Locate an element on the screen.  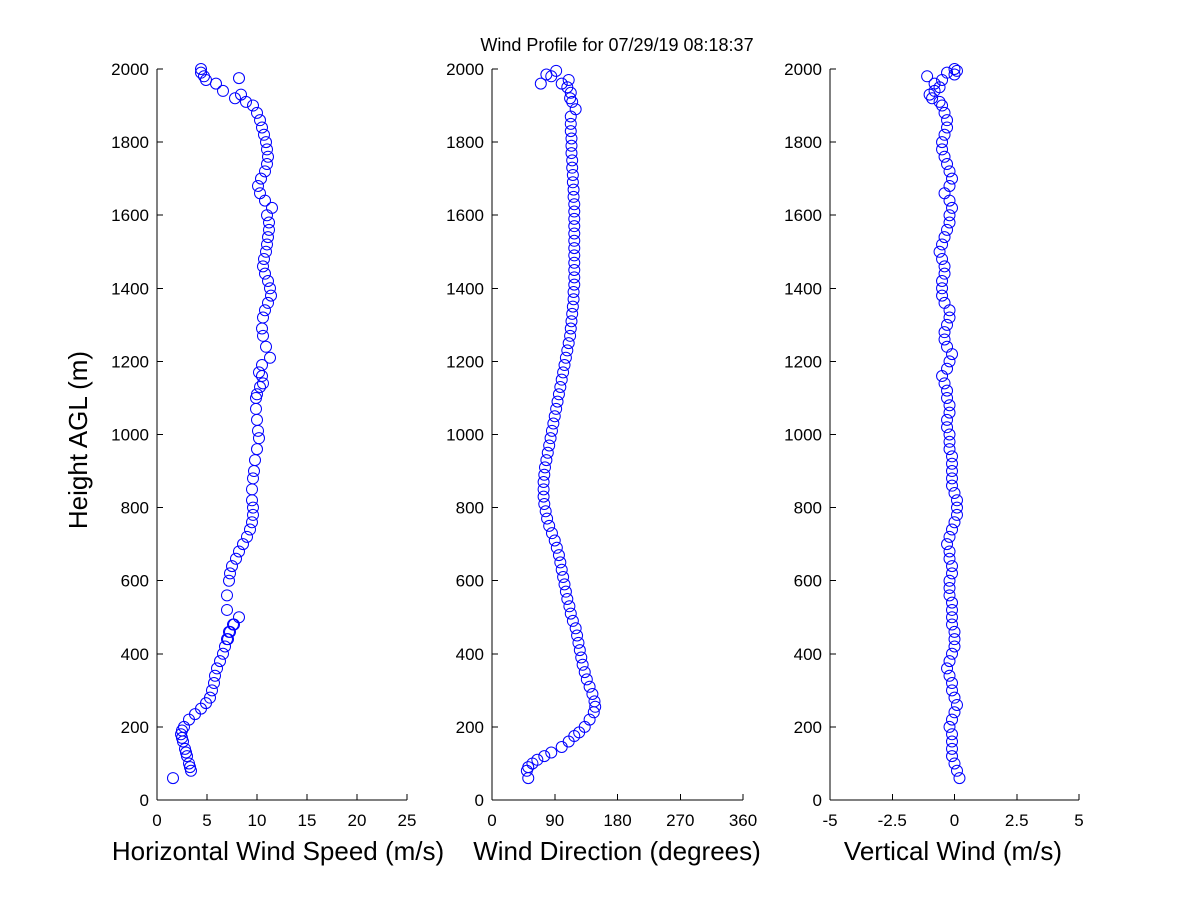
direction-y-tick-label: 400 is located at coordinates (470, 654).